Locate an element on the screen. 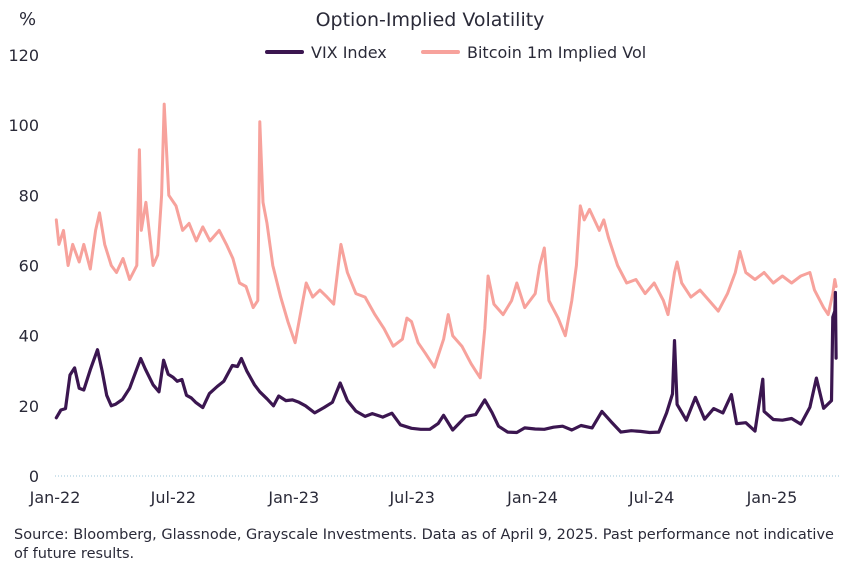  chart-title: Option-Implied Volatility is located at coordinates (430, 20).